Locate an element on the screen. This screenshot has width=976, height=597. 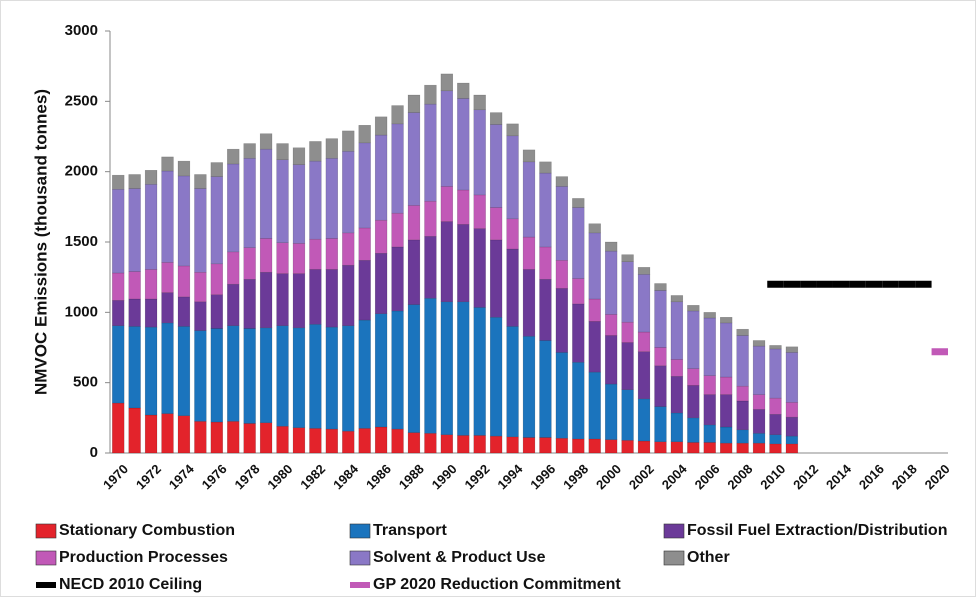
y-tick-label: 1500 is located at coordinates (81, 241).